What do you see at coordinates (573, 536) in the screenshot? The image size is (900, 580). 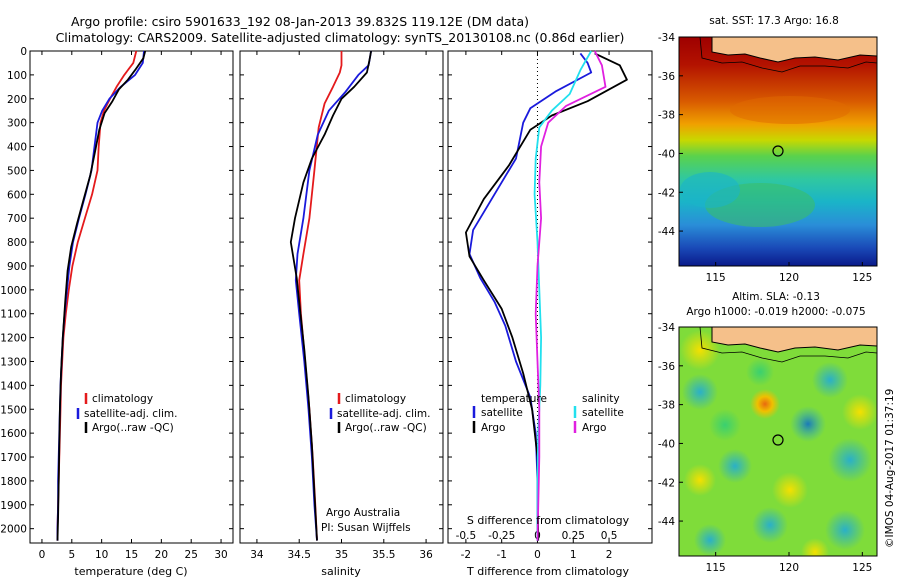 I see `top-x-tick-label: 0.25` at bounding box center [573, 536].